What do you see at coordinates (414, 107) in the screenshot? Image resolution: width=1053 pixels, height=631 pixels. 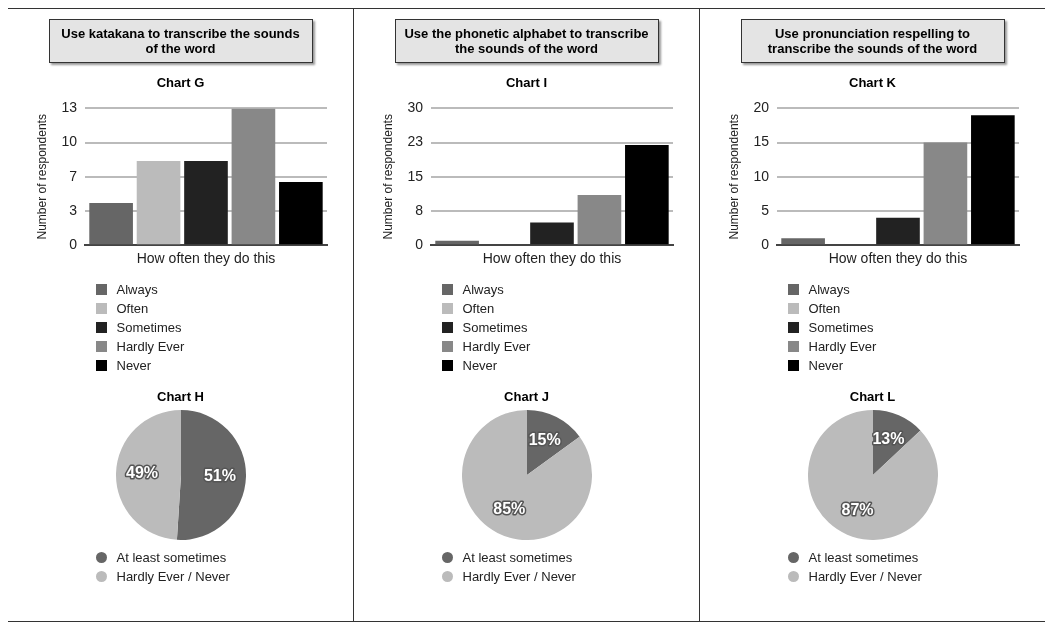 I see `y-tick-label: 30` at bounding box center [414, 107].